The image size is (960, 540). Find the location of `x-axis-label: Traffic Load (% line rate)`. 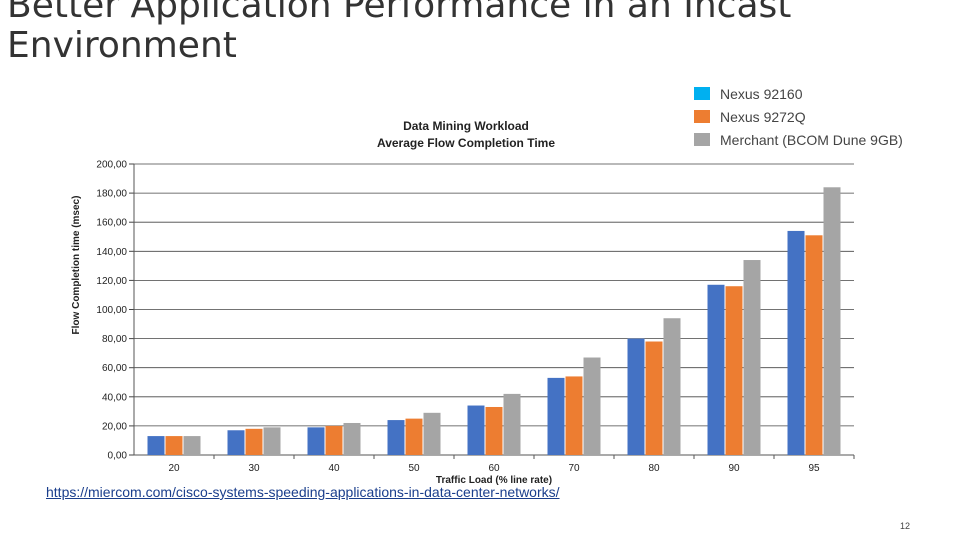

x-axis-label: Traffic Load (% line rate) is located at coordinates (494, 480).